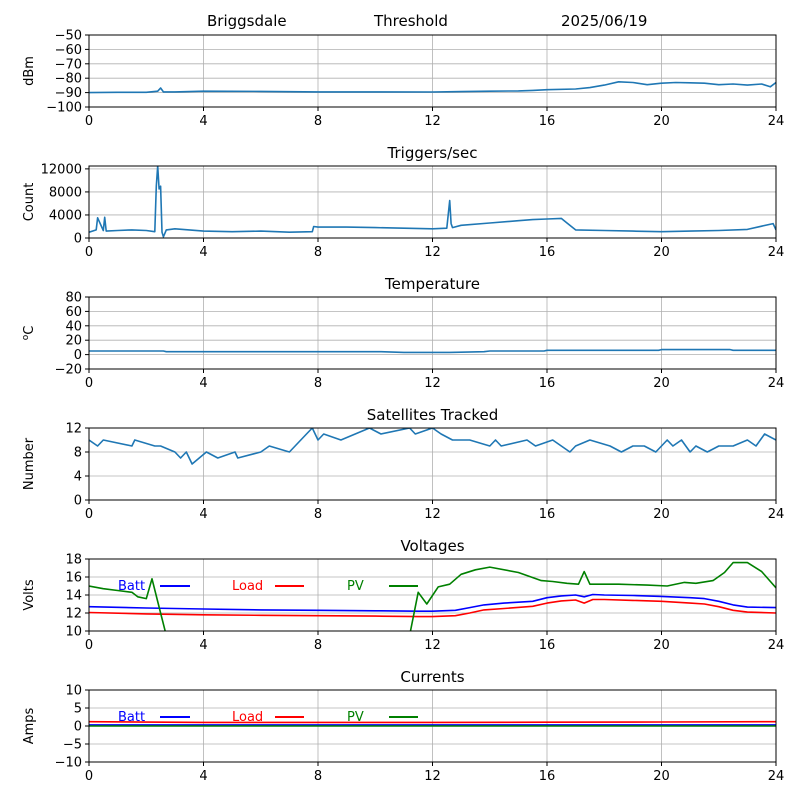 Image resolution: width=800 pixels, height=800 pixels. Describe the element at coordinates (29, 202) in the screenshot. I see `y-axis-label: Count` at that location.